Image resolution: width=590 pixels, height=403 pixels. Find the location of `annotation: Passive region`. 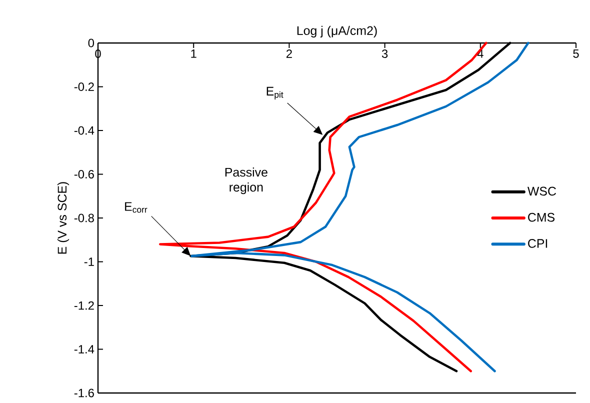

annotation: Passive region is located at coordinates (246, 181).